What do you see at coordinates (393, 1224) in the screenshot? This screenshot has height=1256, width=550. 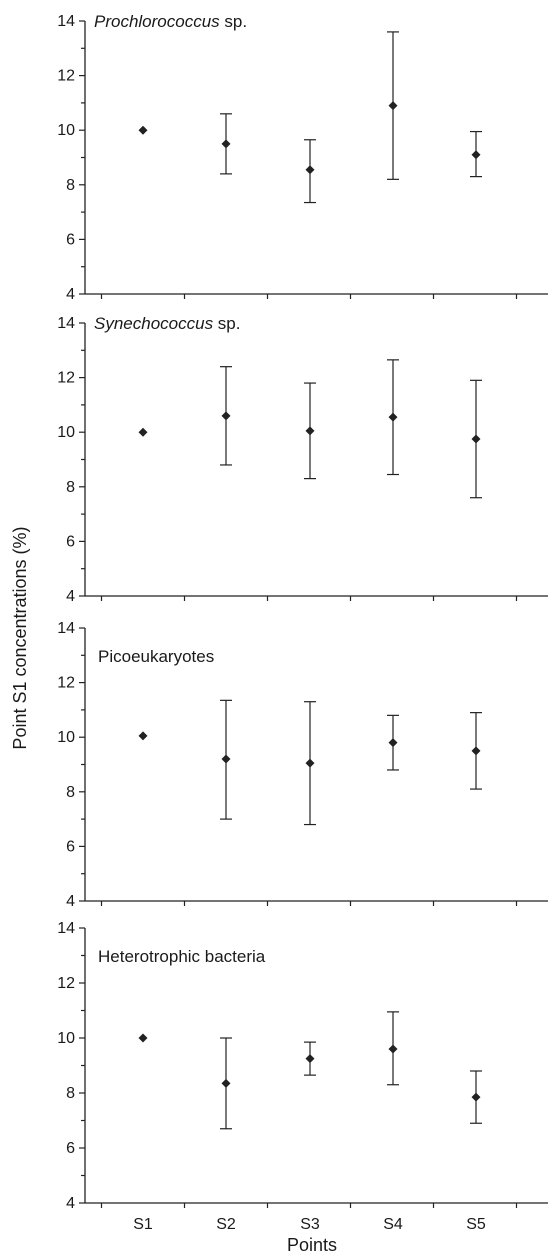 I see `x-tick-label: S4` at bounding box center [393, 1224].